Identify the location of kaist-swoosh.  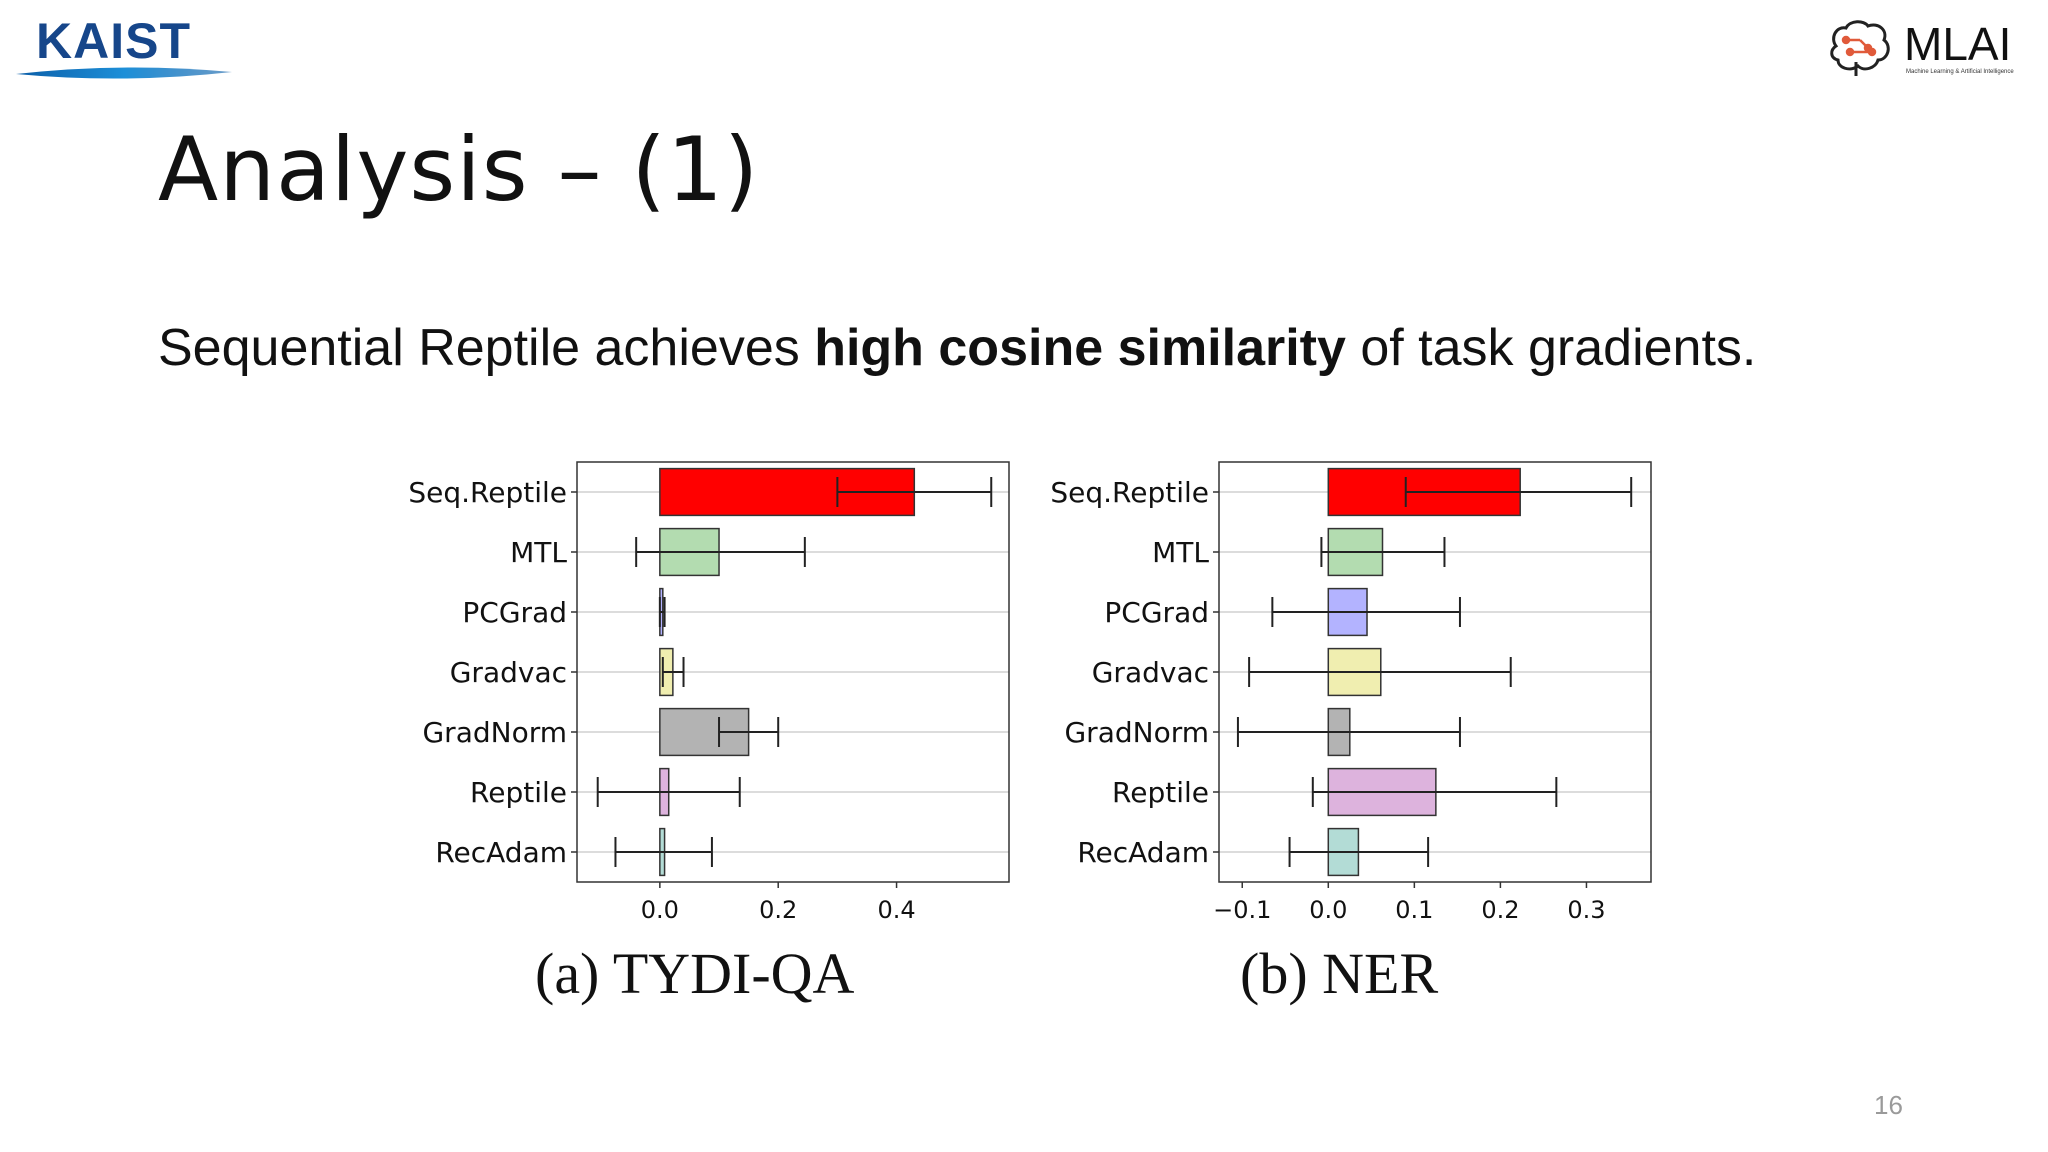
(124, 73).